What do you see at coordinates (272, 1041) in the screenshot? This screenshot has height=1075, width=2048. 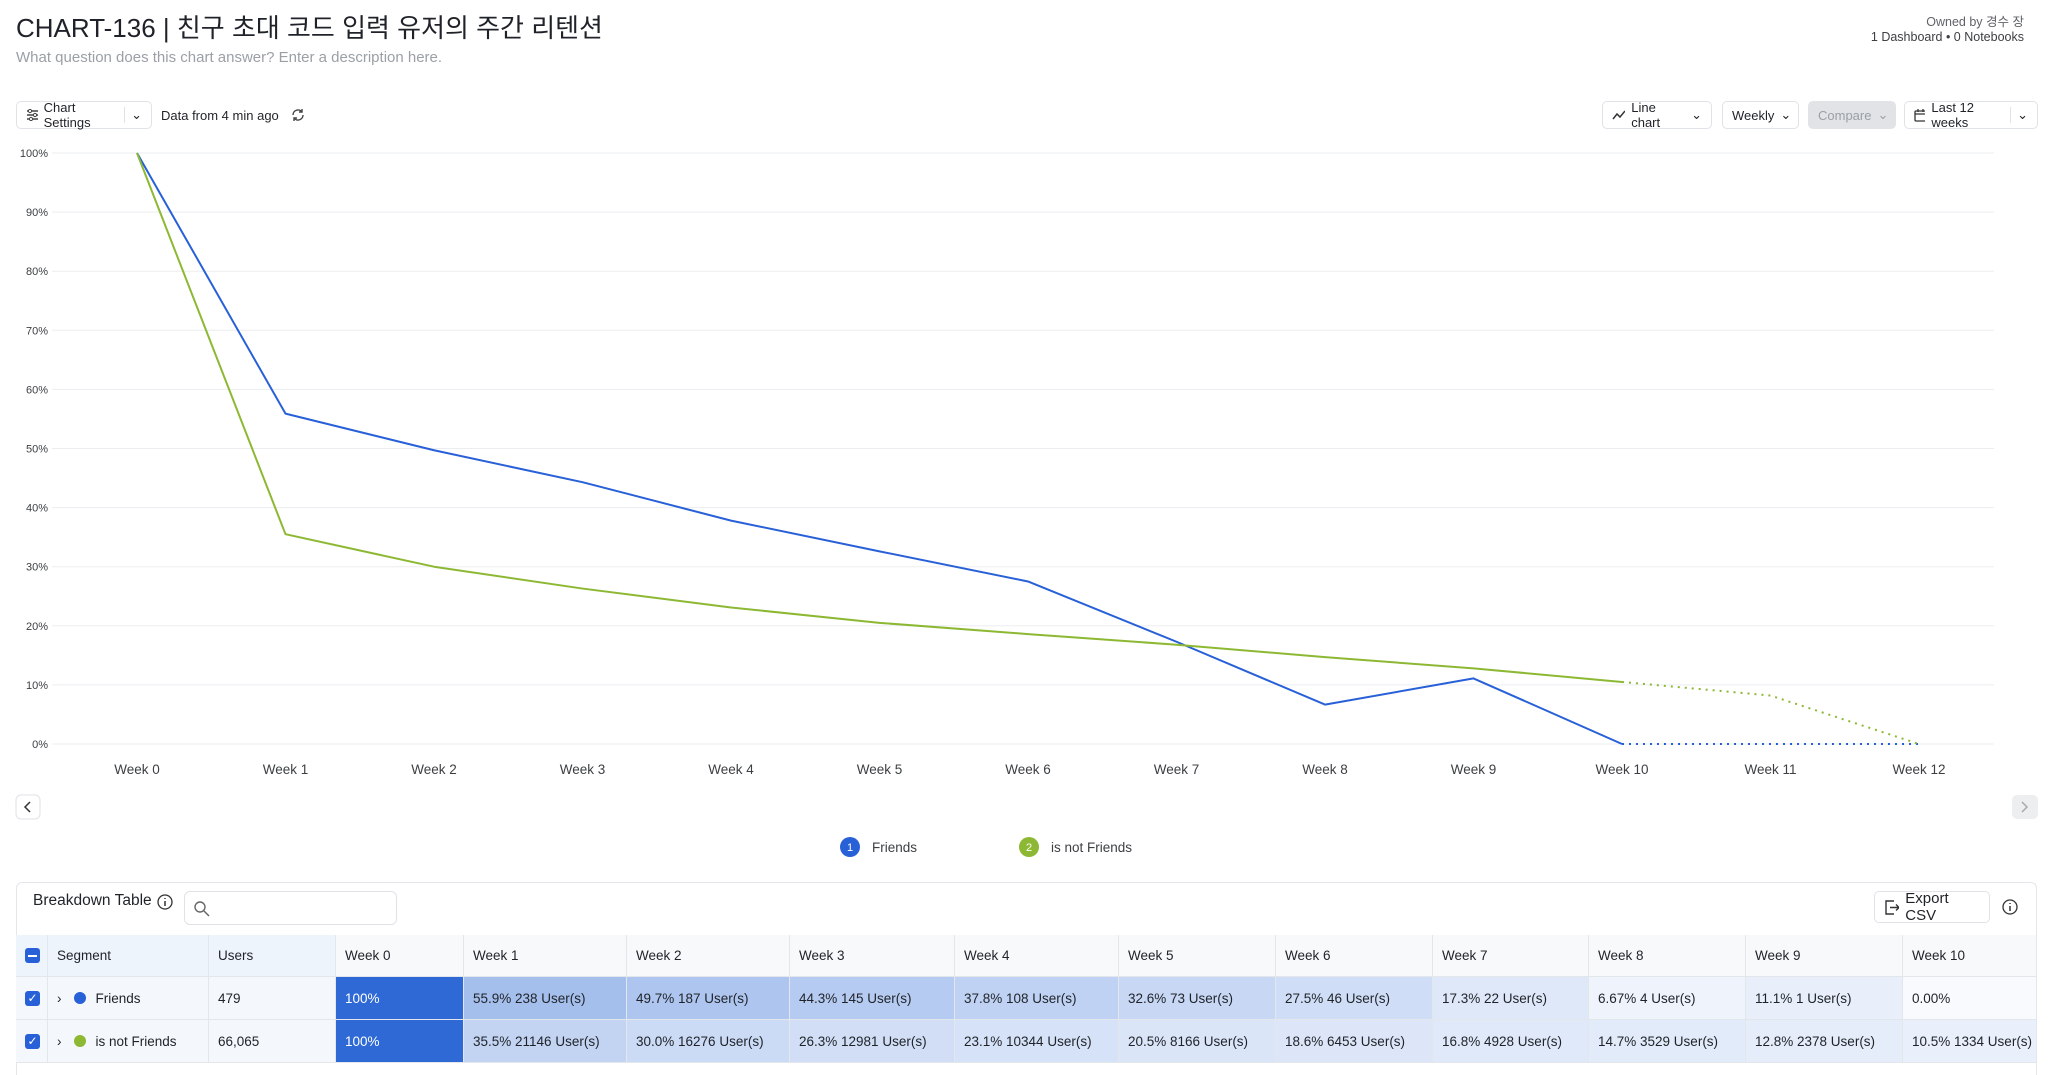 I see `users-cell: 66,065` at bounding box center [272, 1041].